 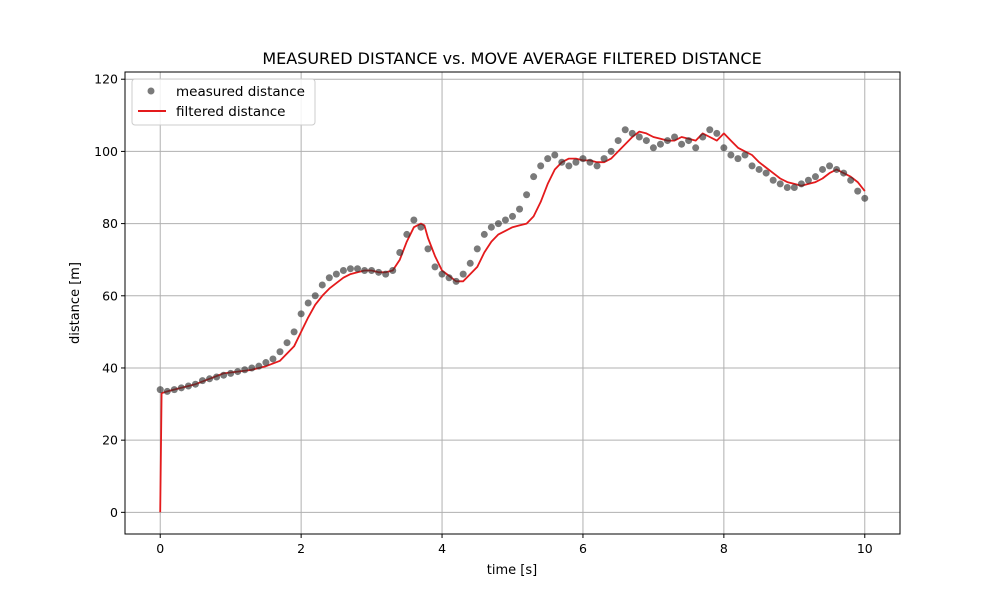 I want to click on legend-label-filtered: filtered distance, so click(x=230, y=112).